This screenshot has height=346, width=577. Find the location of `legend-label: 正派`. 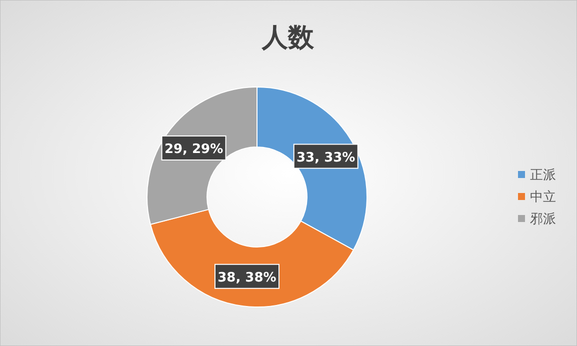

legend-label: 正派 is located at coordinates (543, 175).